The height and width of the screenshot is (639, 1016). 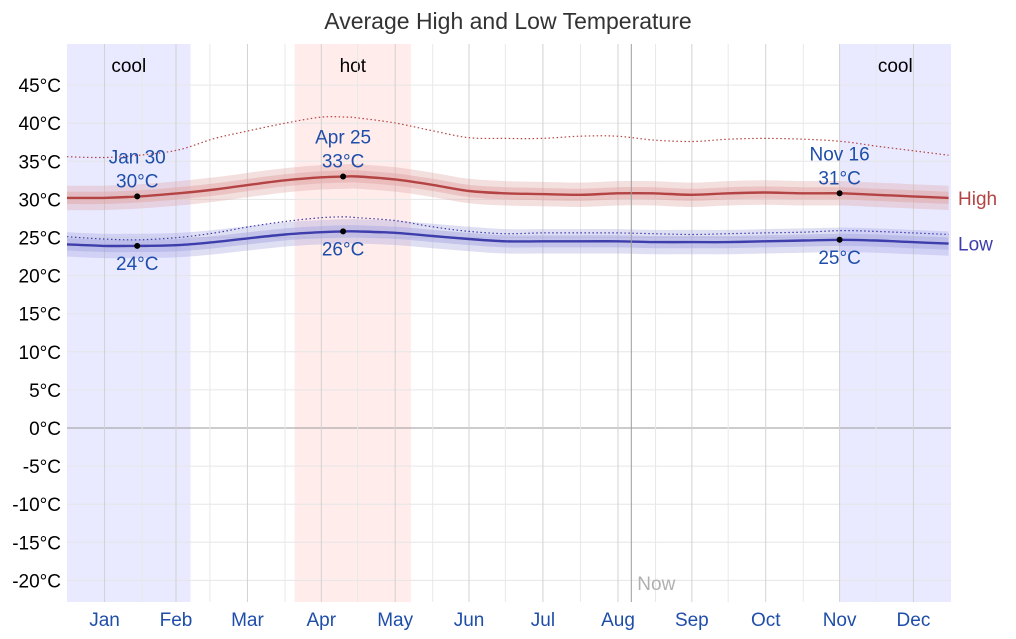 I want to click on season-band-hot, so click(x=352, y=323).